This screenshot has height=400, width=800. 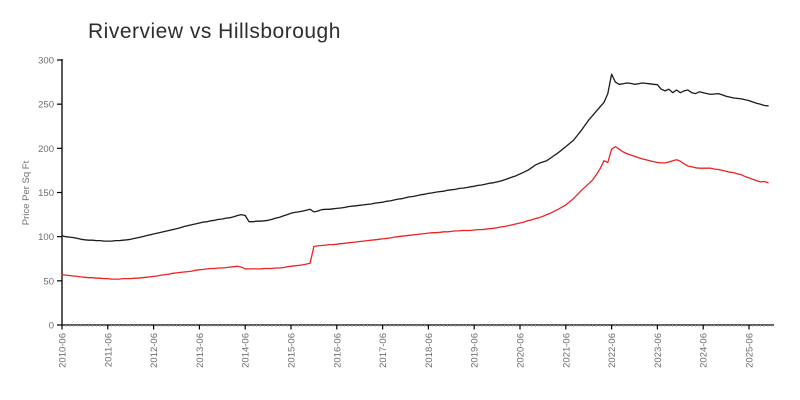 I want to click on x-tick-label: 2019-06, so click(x=475, y=350).